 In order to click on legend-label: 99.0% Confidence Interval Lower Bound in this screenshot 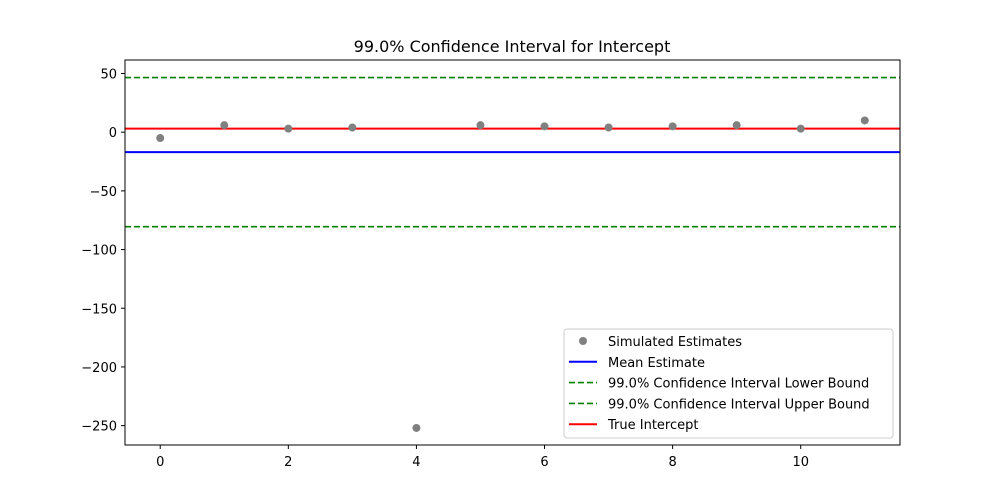, I will do `click(738, 384)`.